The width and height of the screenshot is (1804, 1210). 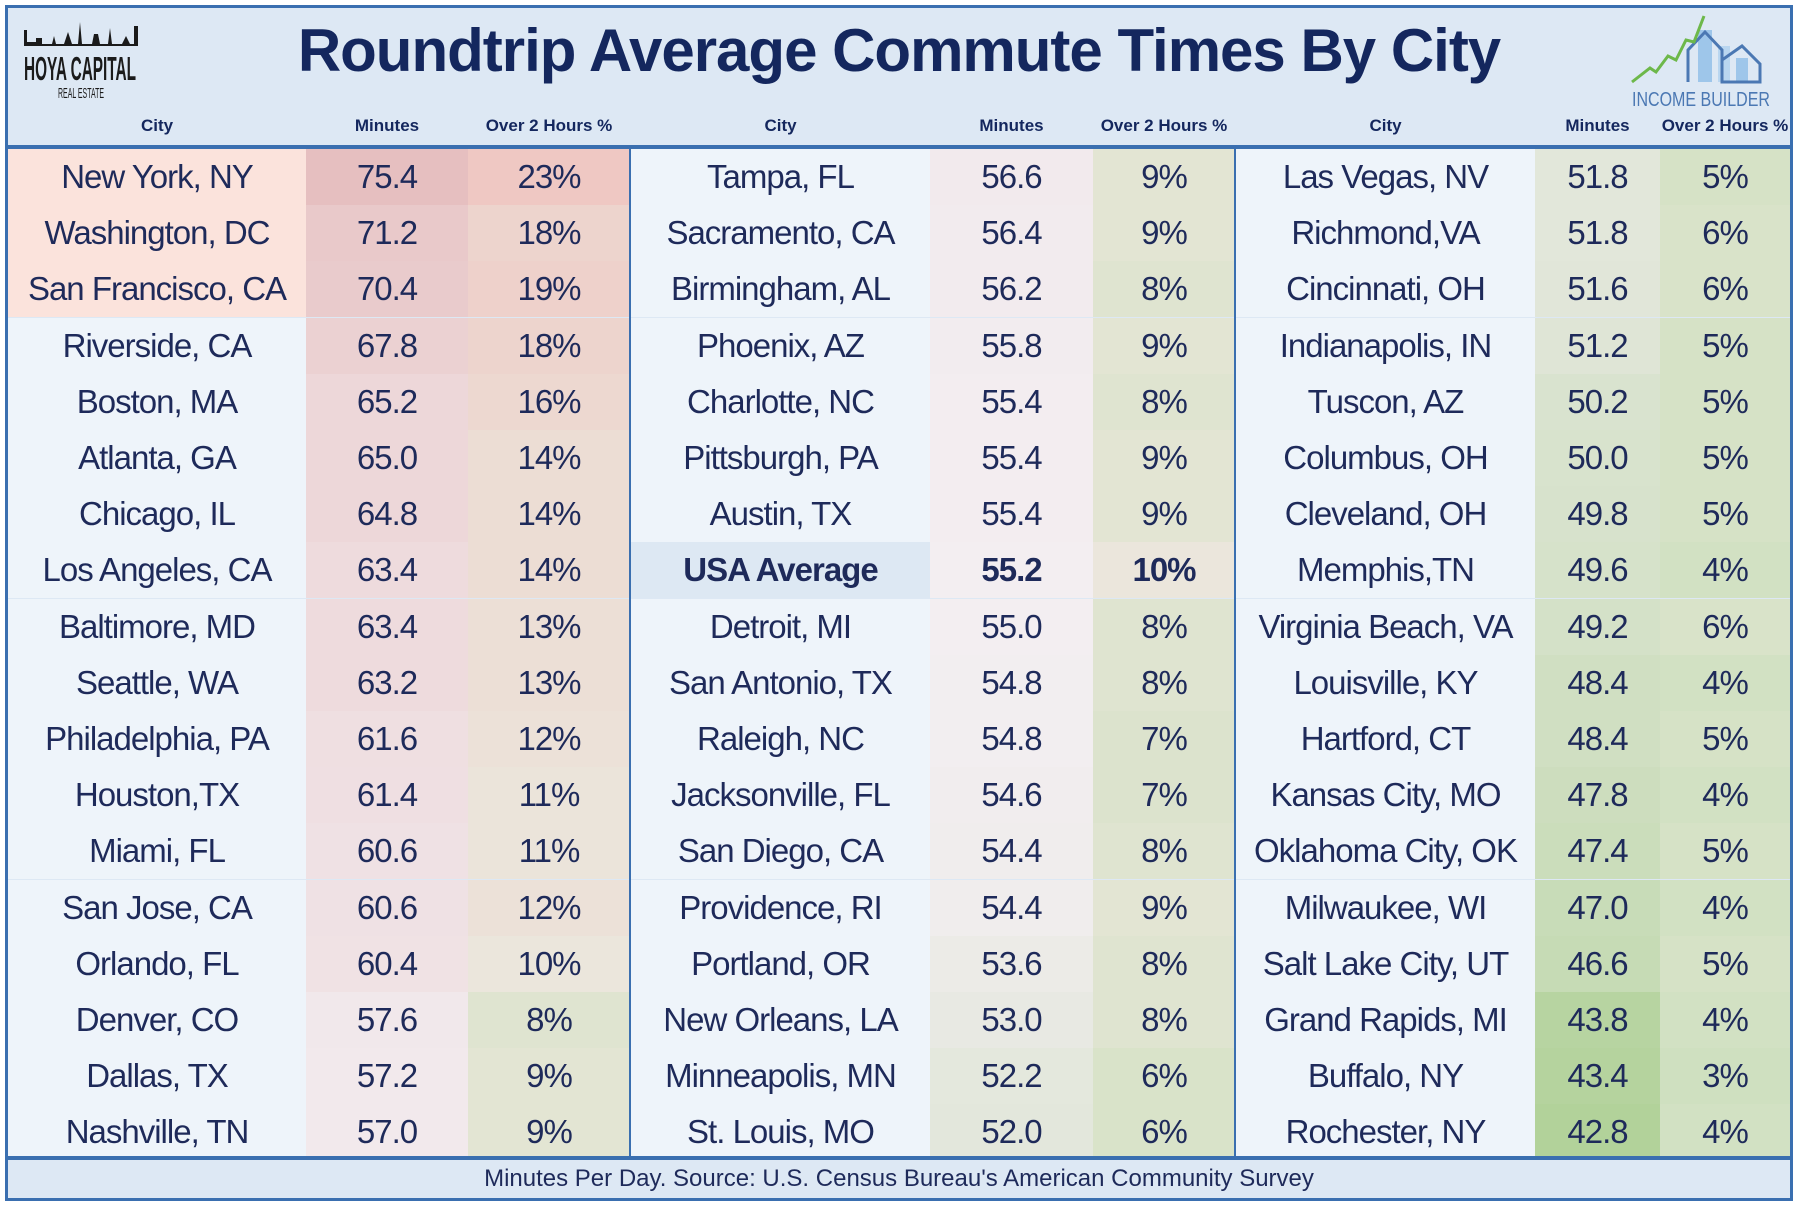 I want to click on minutes-cell: 63.2, so click(x=387, y=682).